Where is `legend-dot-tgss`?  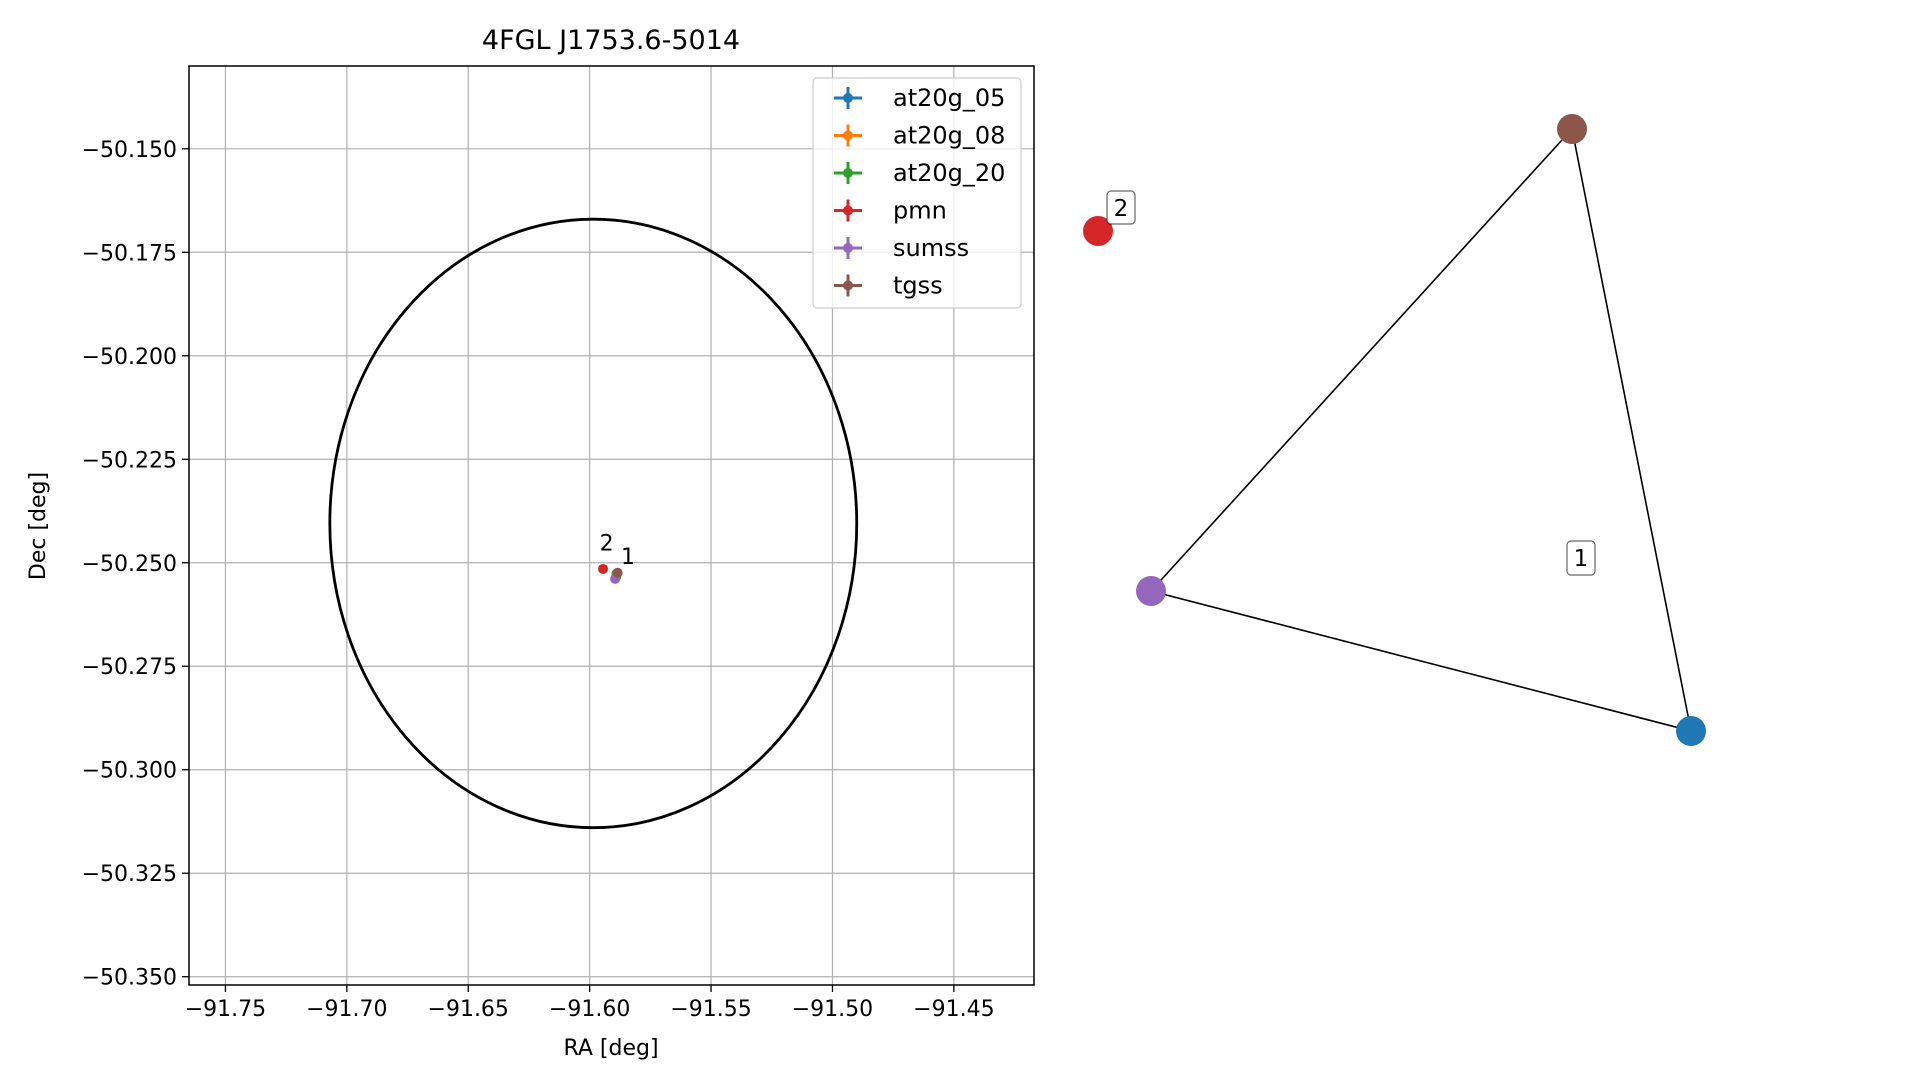 legend-dot-tgss is located at coordinates (848, 285).